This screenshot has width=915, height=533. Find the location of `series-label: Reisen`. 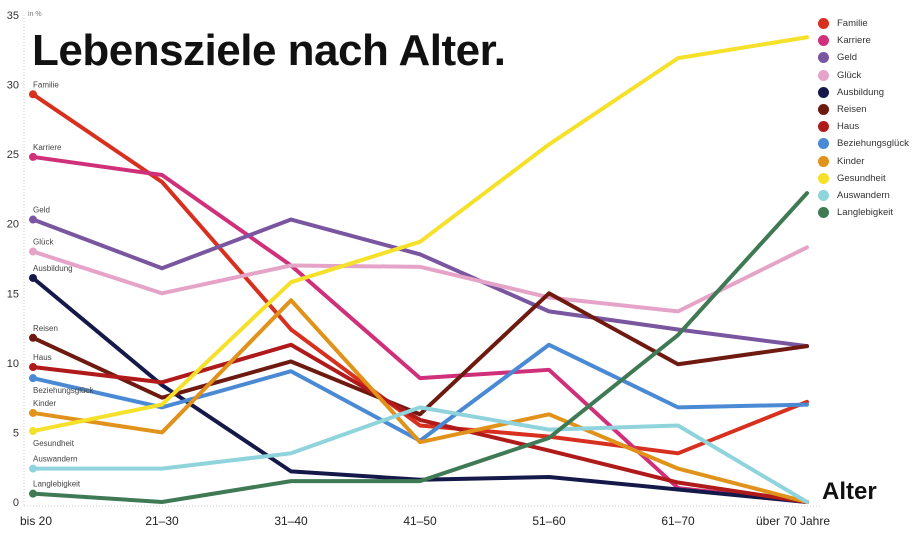

series-label: Reisen is located at coordinates (45, 328).